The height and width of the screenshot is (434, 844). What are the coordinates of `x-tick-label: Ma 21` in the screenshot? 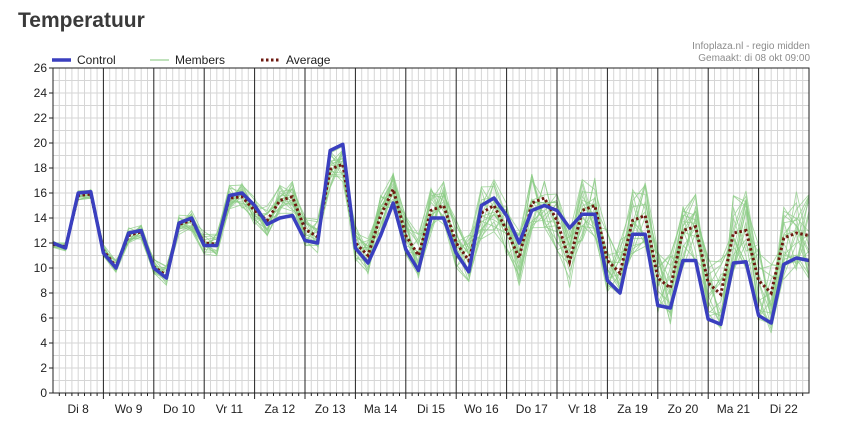 It's located at (734, 409).